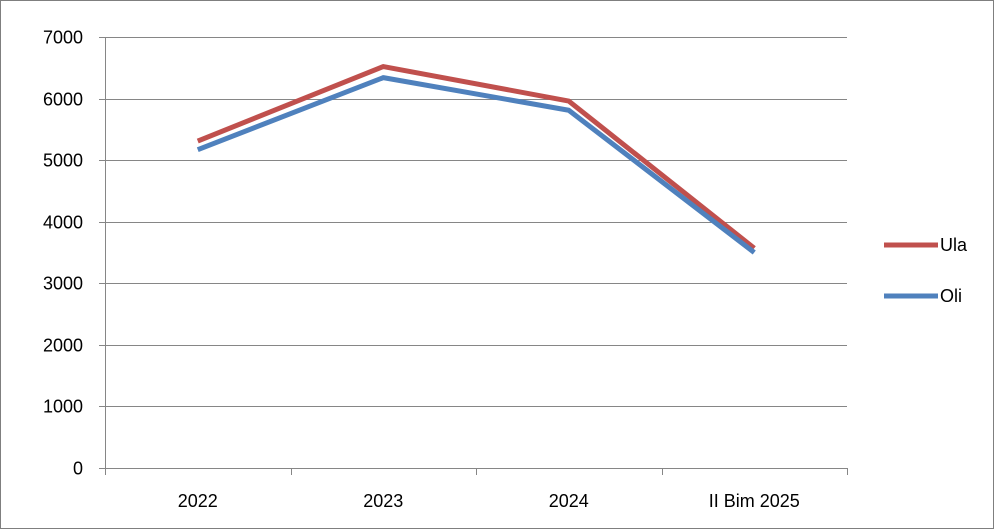  What do you see at coordinates (63, 253) in the screenshot?
I see `y-tick-labels: 0 1000 2000 3000 4000 5000 6000 7000` at bounding box center [63, 253].